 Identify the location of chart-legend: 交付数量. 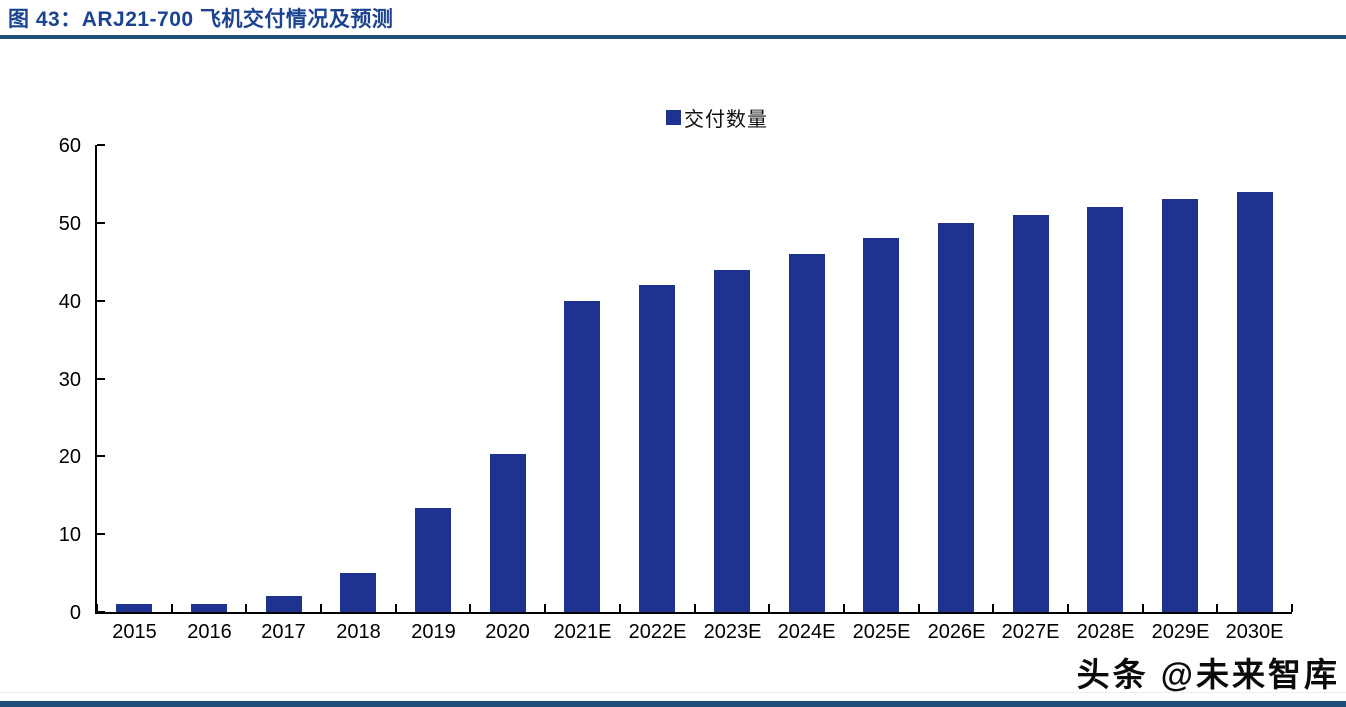
(717, 117).